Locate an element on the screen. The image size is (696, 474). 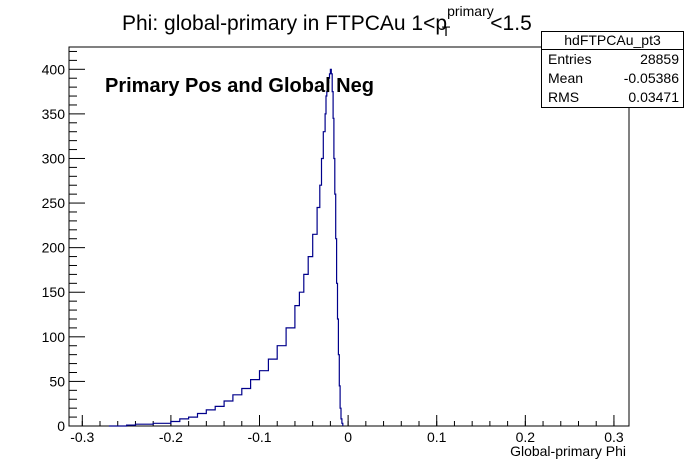
stats-row-mean: Mean -0.05386 is located at coordinates (612, 78).